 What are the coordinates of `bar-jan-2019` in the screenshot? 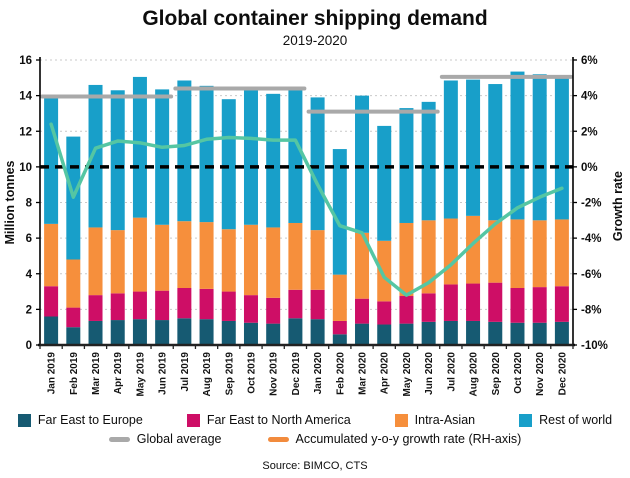 It's located at (51, 220).